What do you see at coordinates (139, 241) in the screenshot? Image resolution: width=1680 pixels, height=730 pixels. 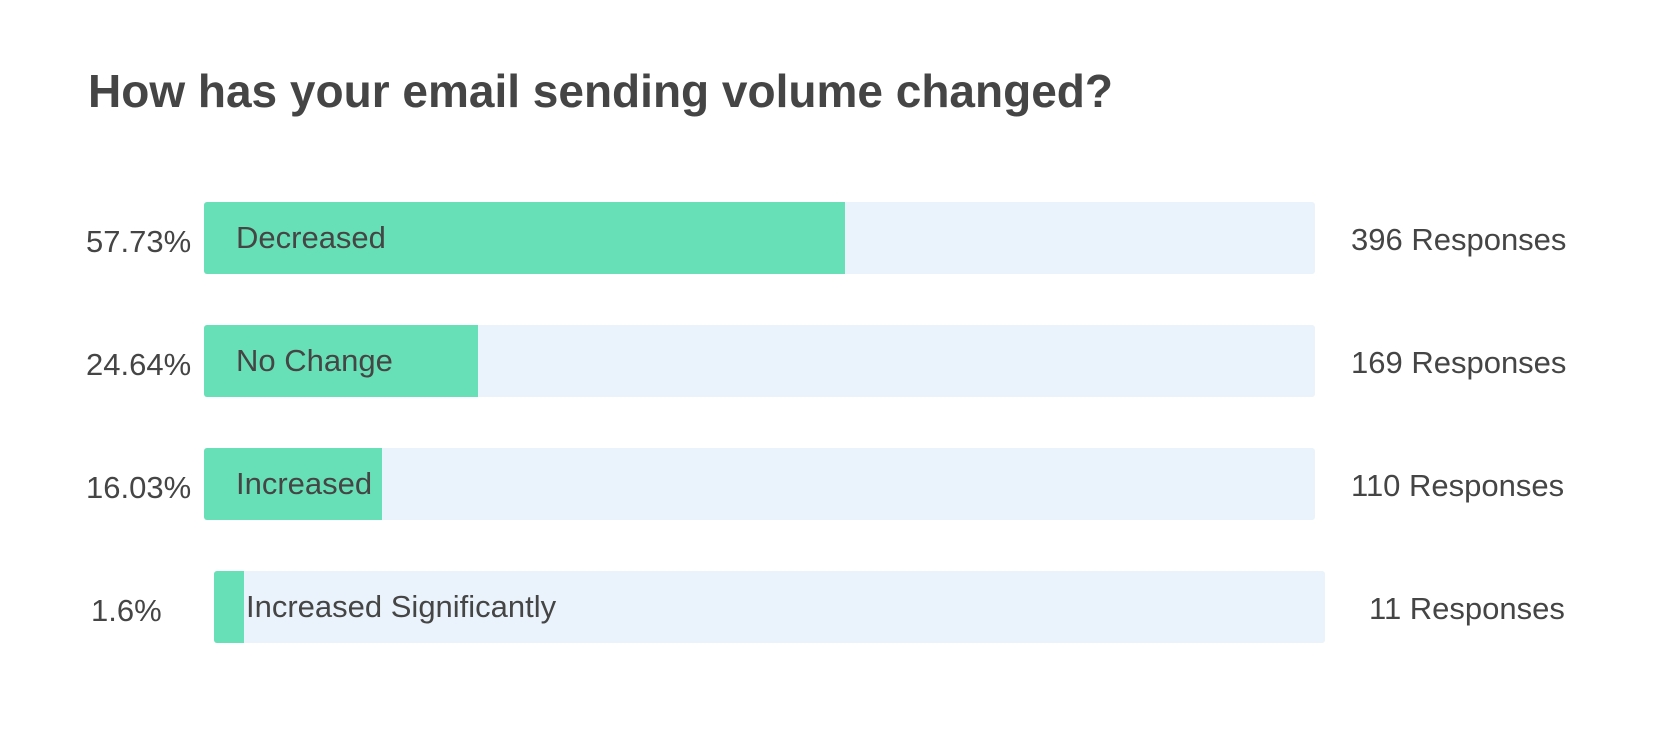 I see `percent-label: 57.73%` at bounding box center [139, 241].